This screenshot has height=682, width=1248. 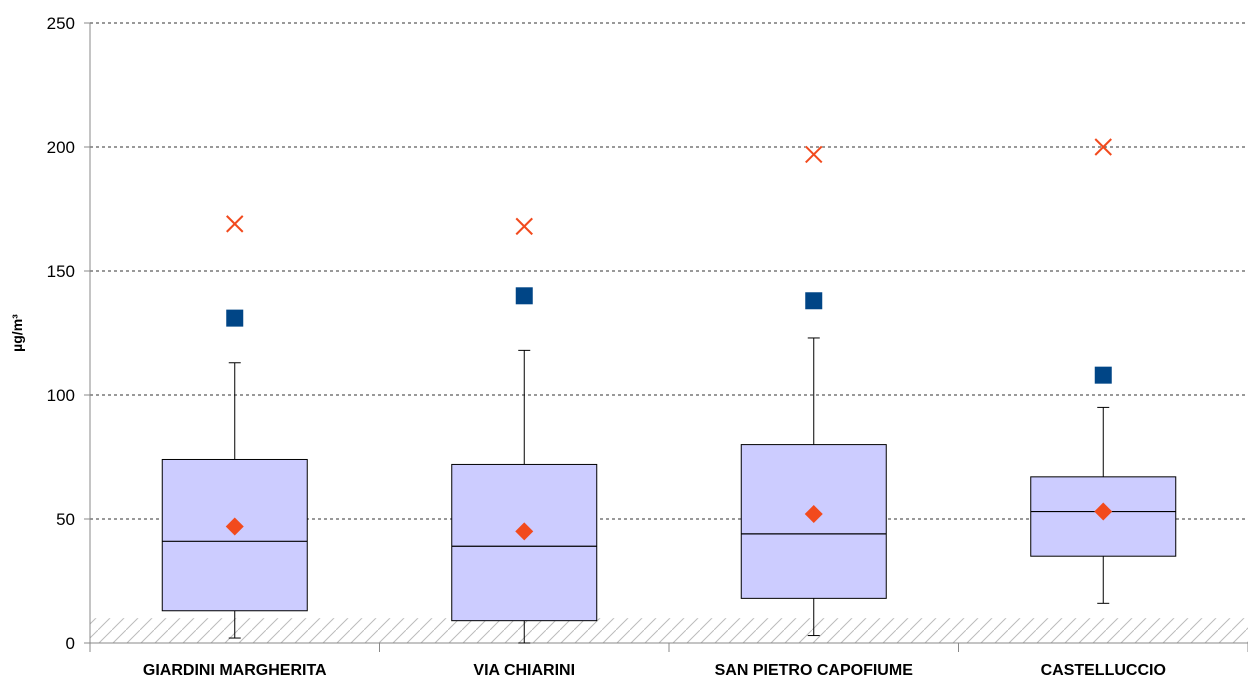 What do you see at coordinates (17, 333) in the screenshot?
I see `y-axis-title: µg/m³` at bounding box center [17, 333].